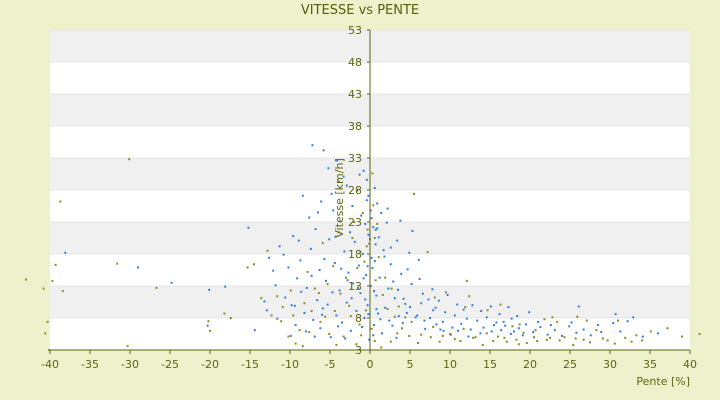 This screenshot has width=720, height=400. I want to click on x-tick-label: 20, so click(530, 364).